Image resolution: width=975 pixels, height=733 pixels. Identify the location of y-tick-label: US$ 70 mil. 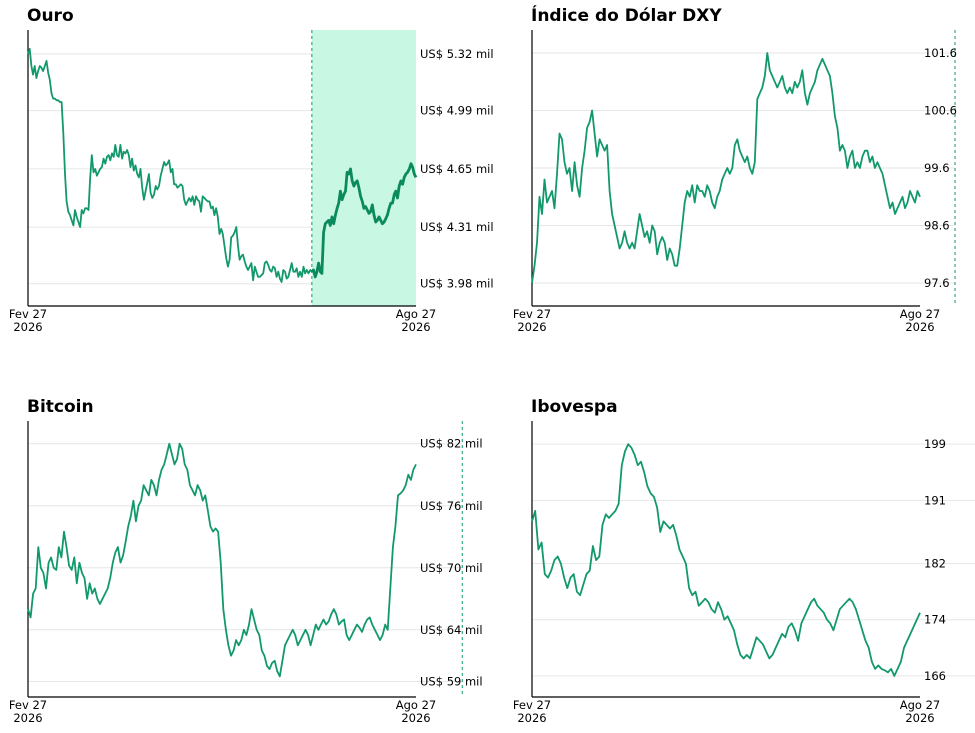
(451, 568).